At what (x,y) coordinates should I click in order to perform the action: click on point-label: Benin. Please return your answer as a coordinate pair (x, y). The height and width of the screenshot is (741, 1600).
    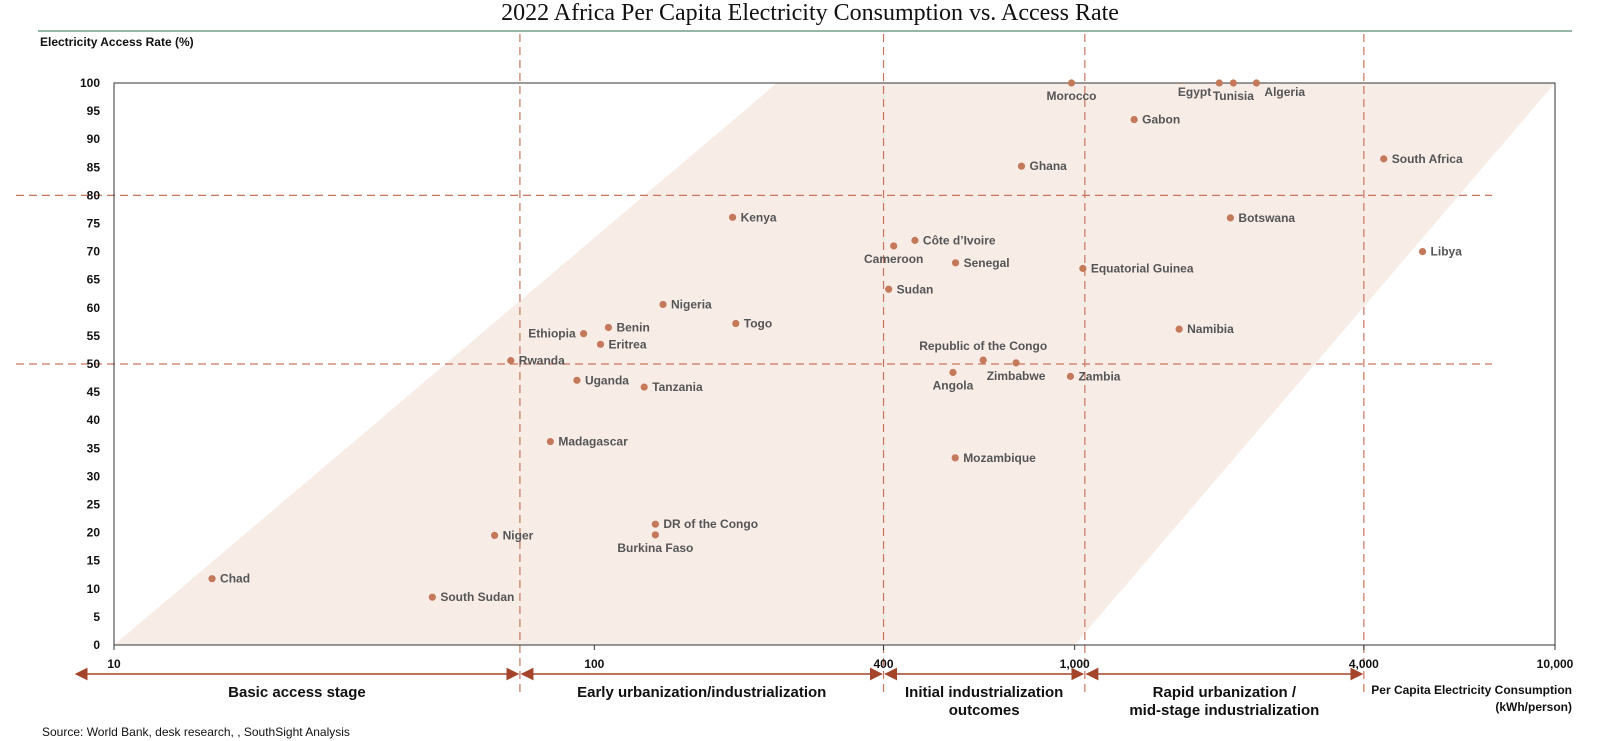
    Looking at the image, I should click on (632, 327).